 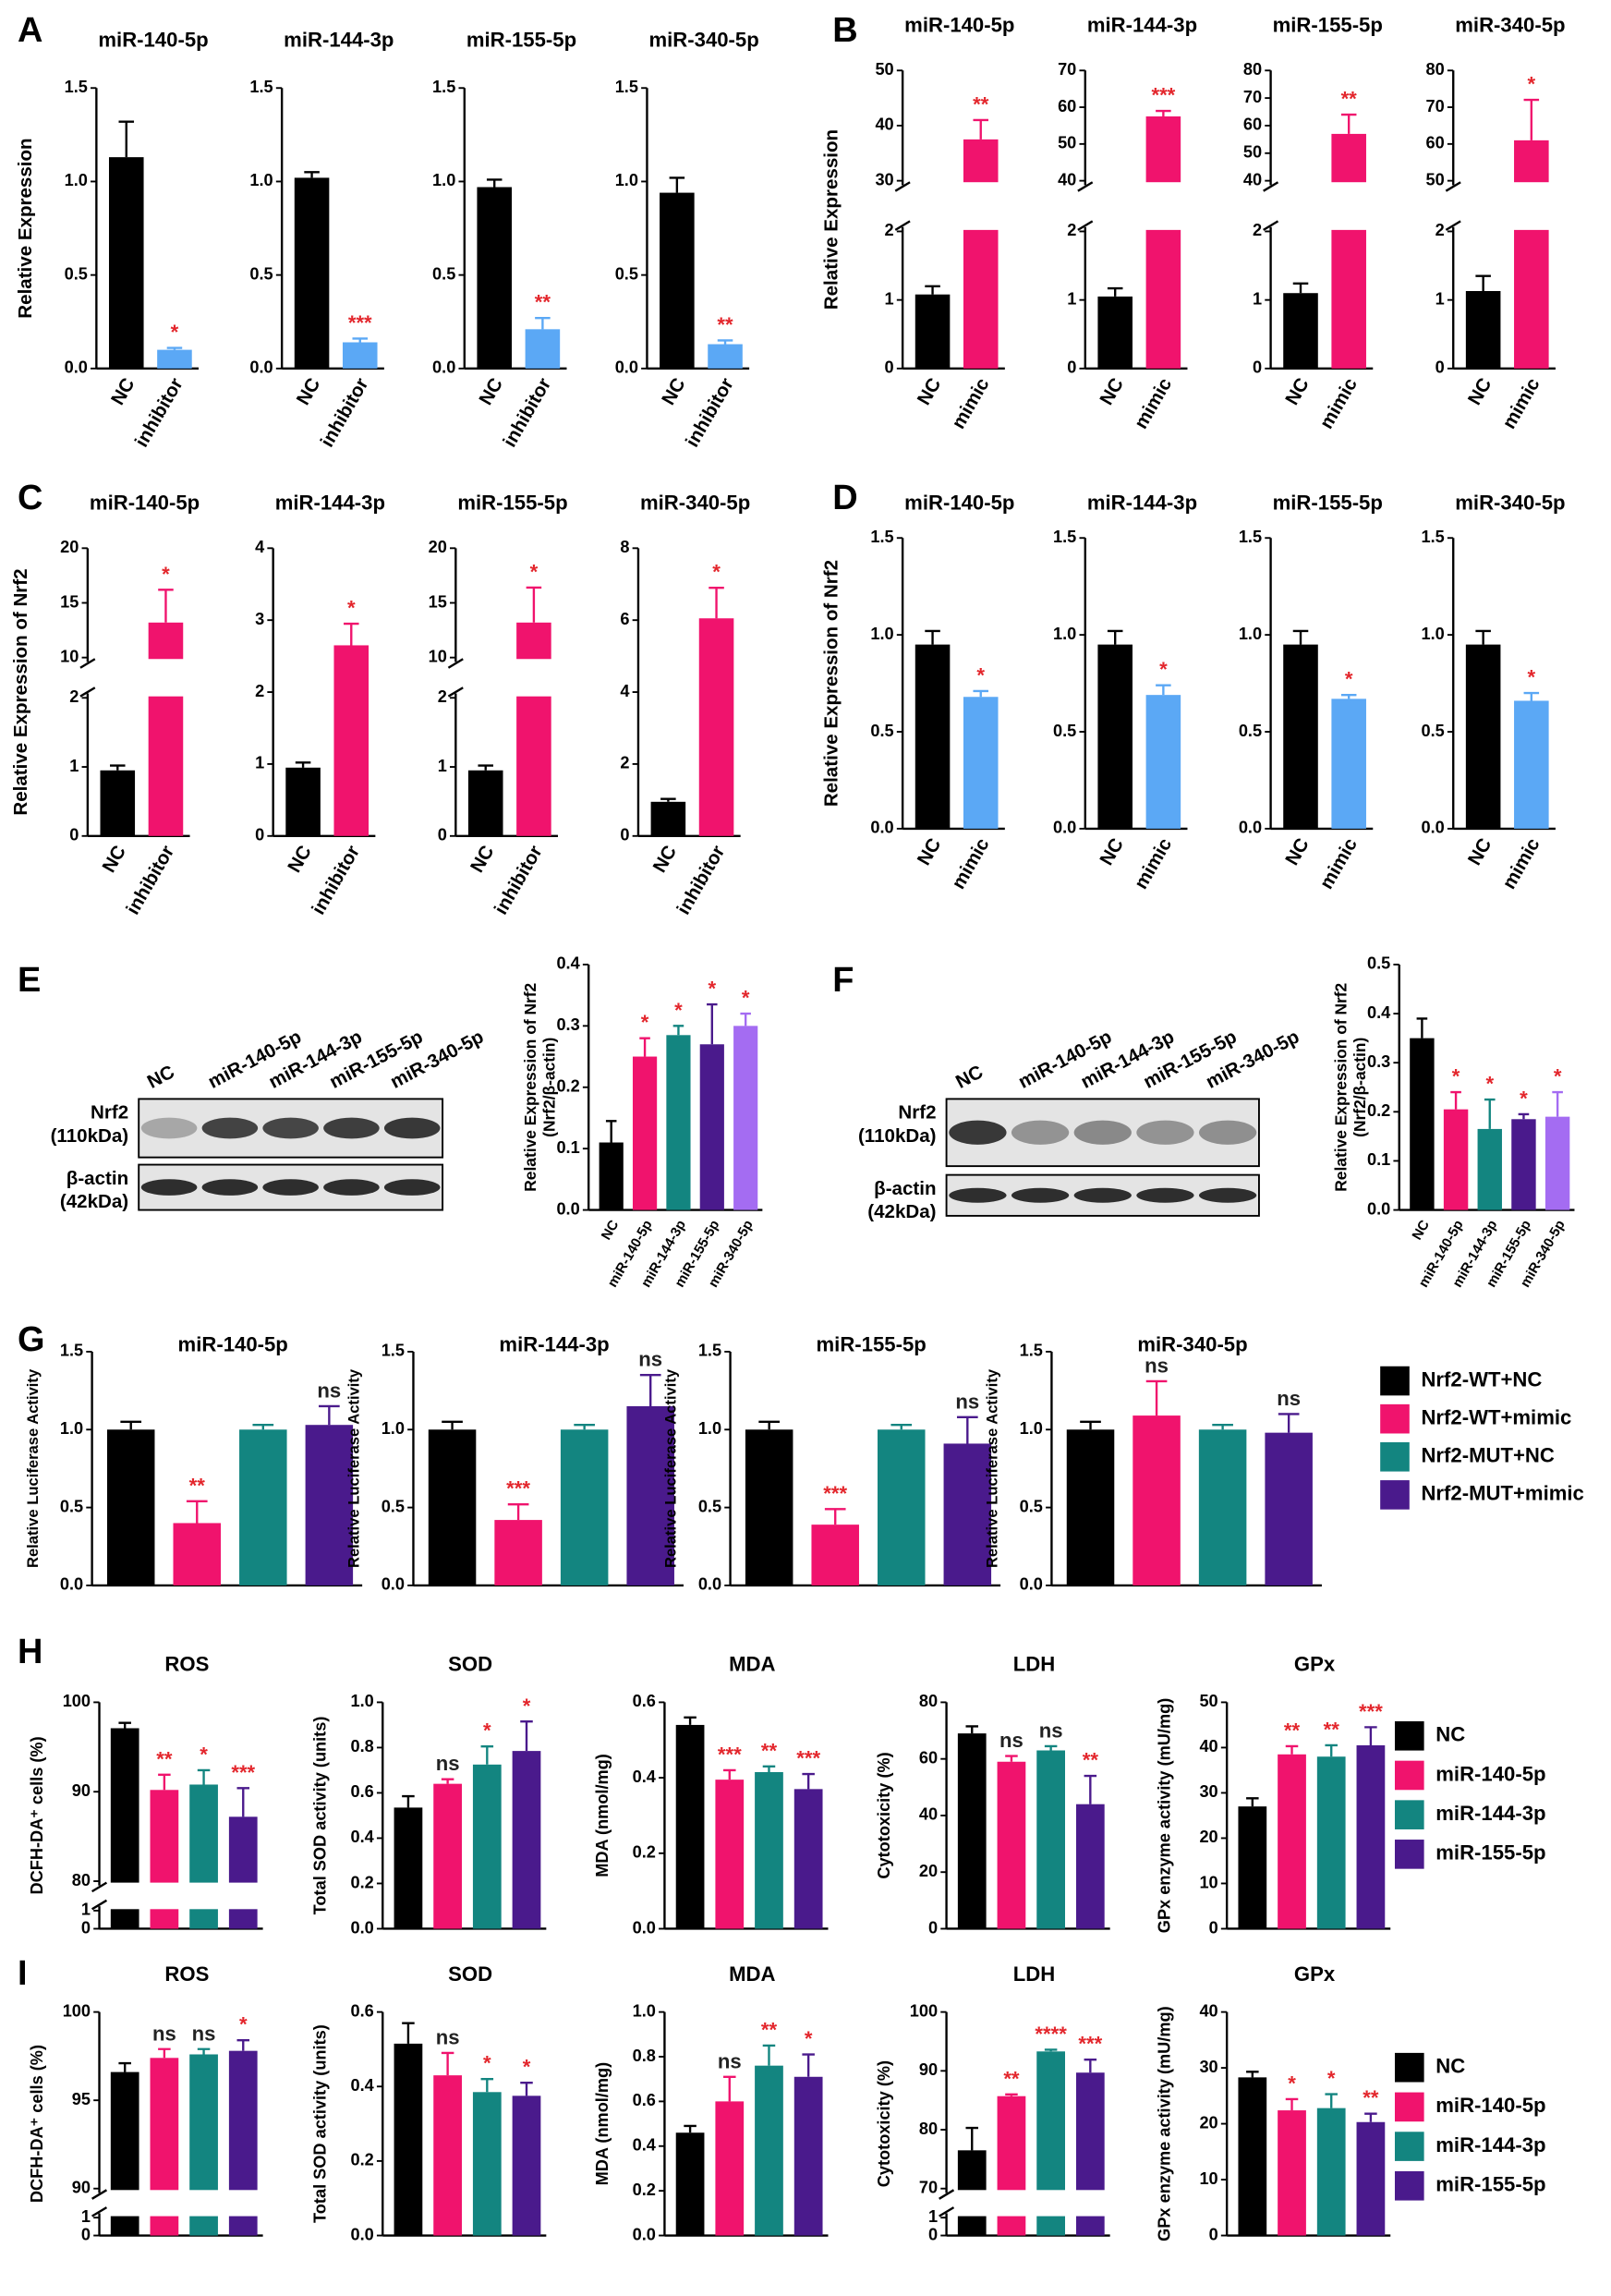 I want to click on y-tick-label: 2, so click(x=1257, y=230).